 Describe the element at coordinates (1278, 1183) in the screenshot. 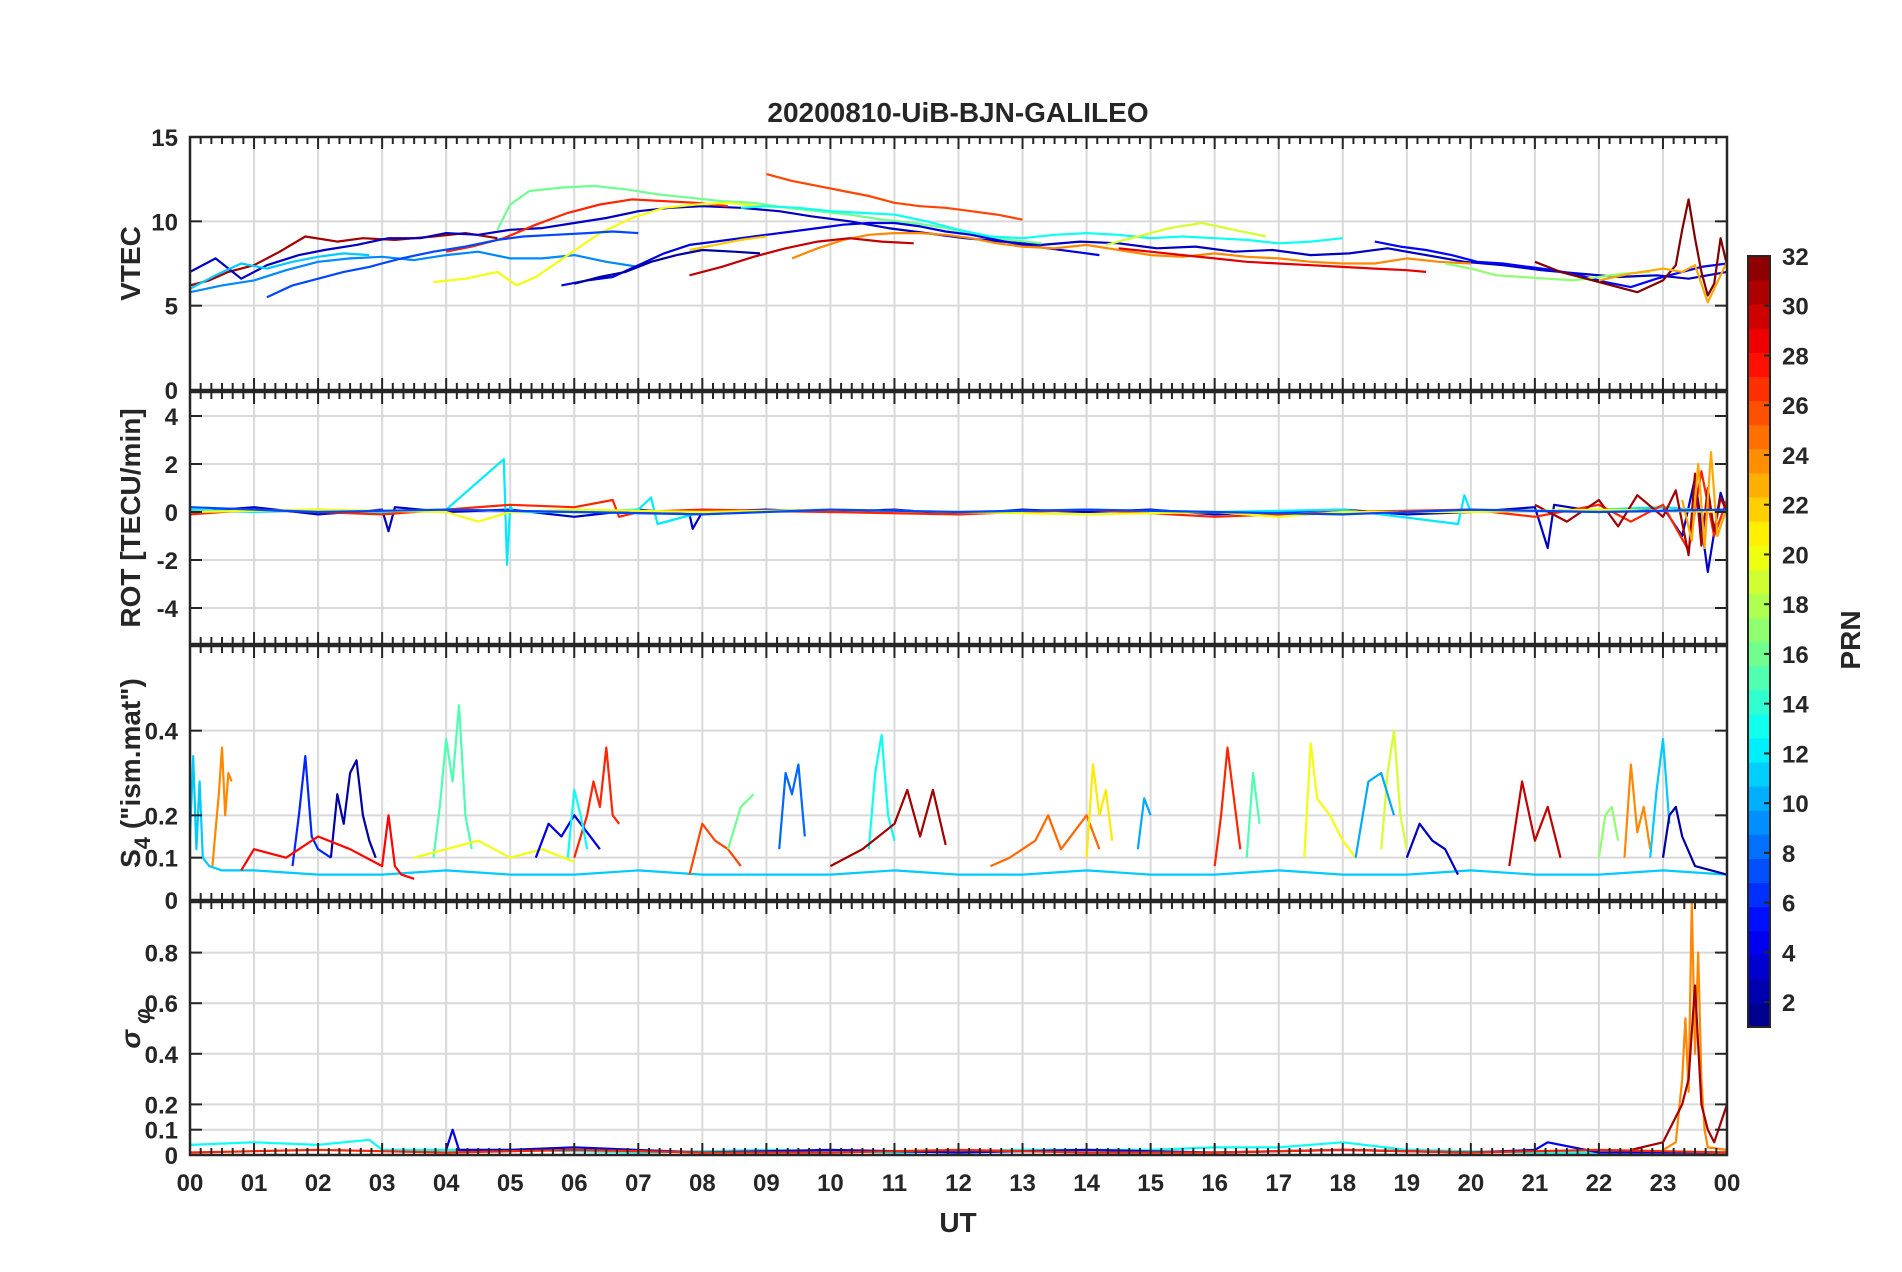

I see `x-tick-label: 17` at that location.